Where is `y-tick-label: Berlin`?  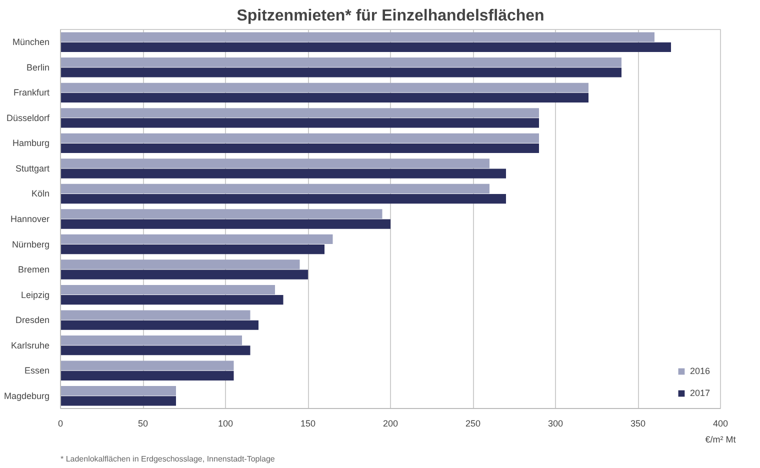
y-tick-label: Berlin is located at coordinates (38, 67).